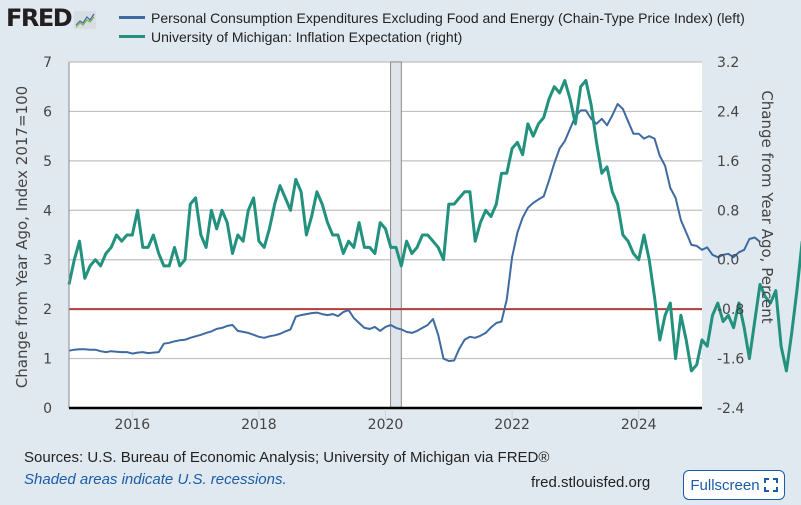 This screenshot has width=801, height=505. What do you see at coordinates (259, 425) in the screenshot?
I see `x-tick-label: 2018` at bounding box center [259, 425].